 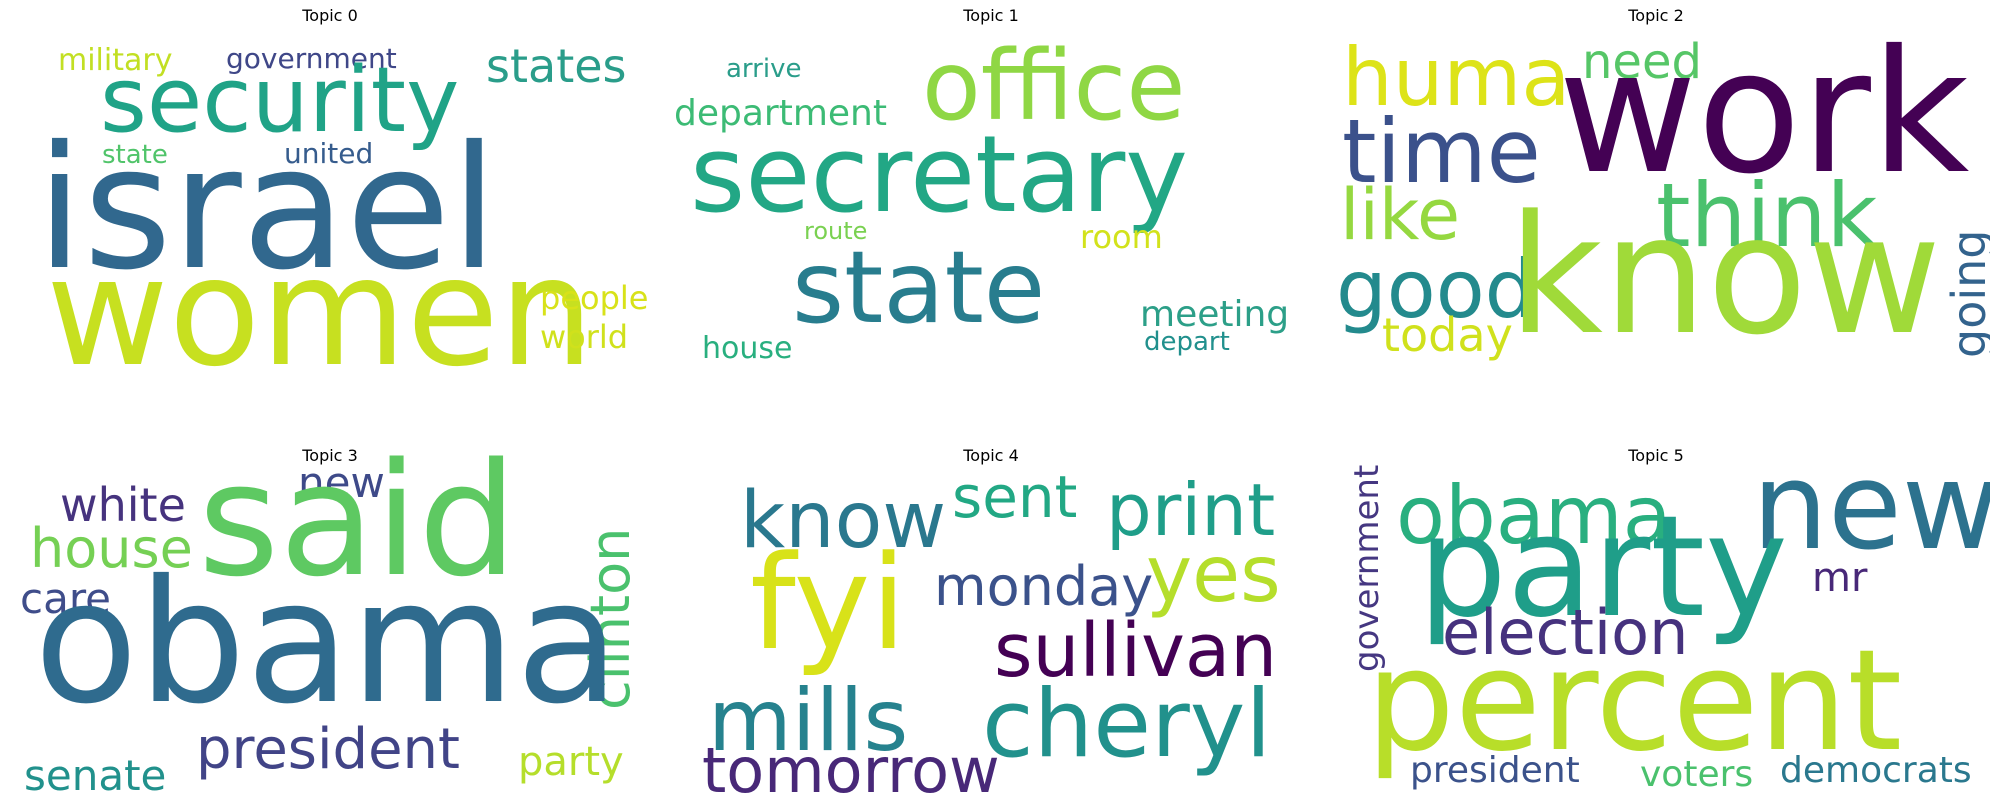 What do you see at coordinates (1565, 632) in the screenshot?
I see `cloud-word: election` at bounding box center [1565, 632].